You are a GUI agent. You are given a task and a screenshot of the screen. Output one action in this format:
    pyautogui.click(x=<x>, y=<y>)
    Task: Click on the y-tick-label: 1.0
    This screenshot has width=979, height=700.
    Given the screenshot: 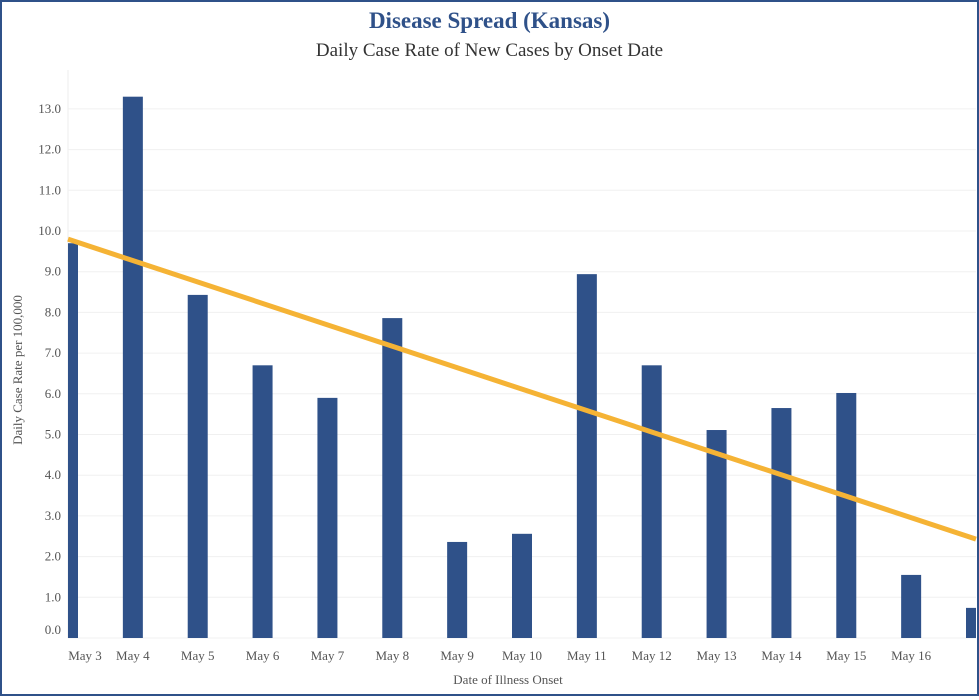 What is the action you would take?
    pyautogui.click(x=53, y=596)
    